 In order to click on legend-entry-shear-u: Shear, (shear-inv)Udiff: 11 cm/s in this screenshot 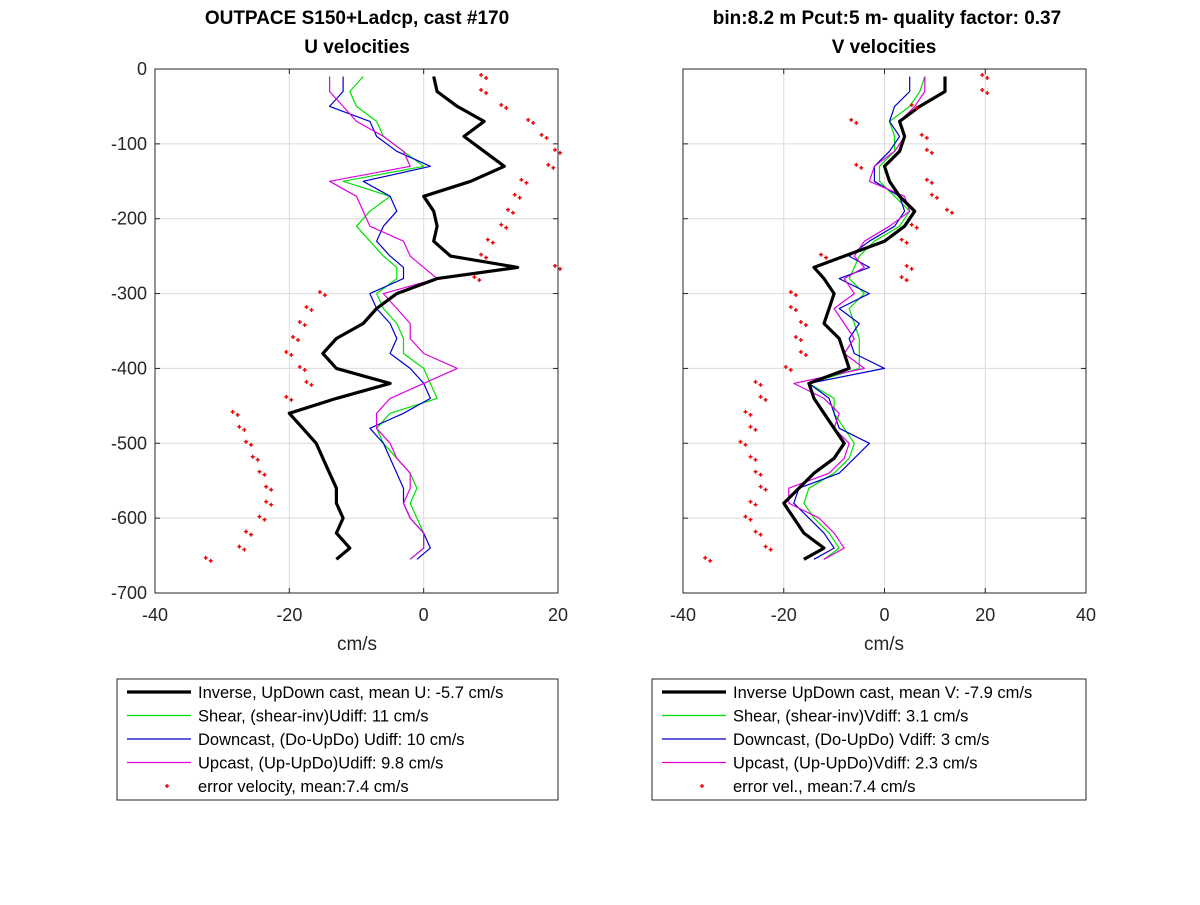, I will do `click(277, 717)`.